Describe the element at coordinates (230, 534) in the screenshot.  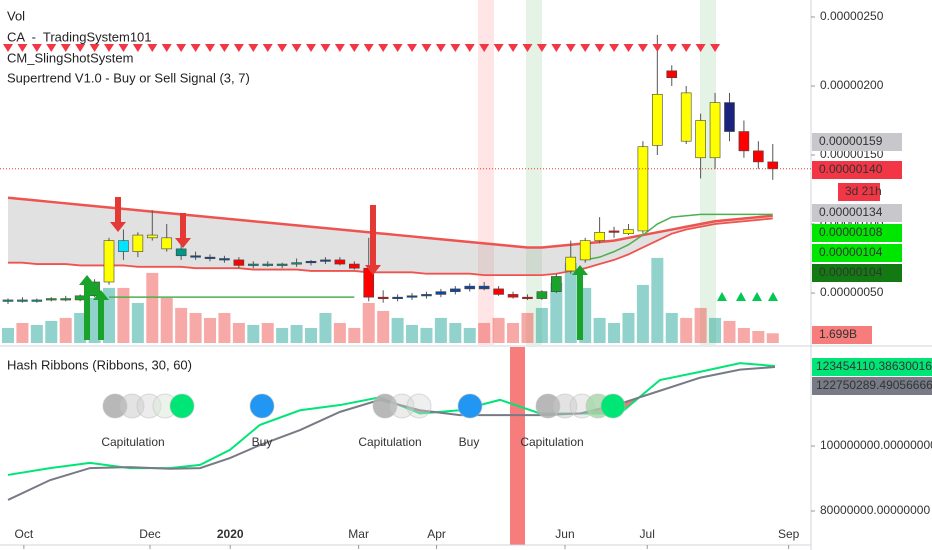
I see `x-tick-label: 2020` at that location.